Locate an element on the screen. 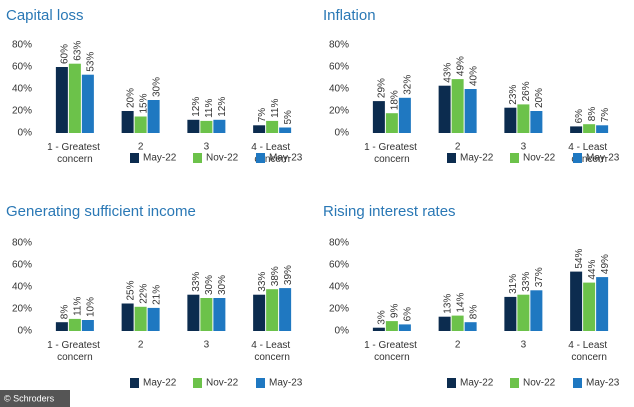 This screenshot has height=407, width=634. value-label: 49% is located at coordinates (460, 66).